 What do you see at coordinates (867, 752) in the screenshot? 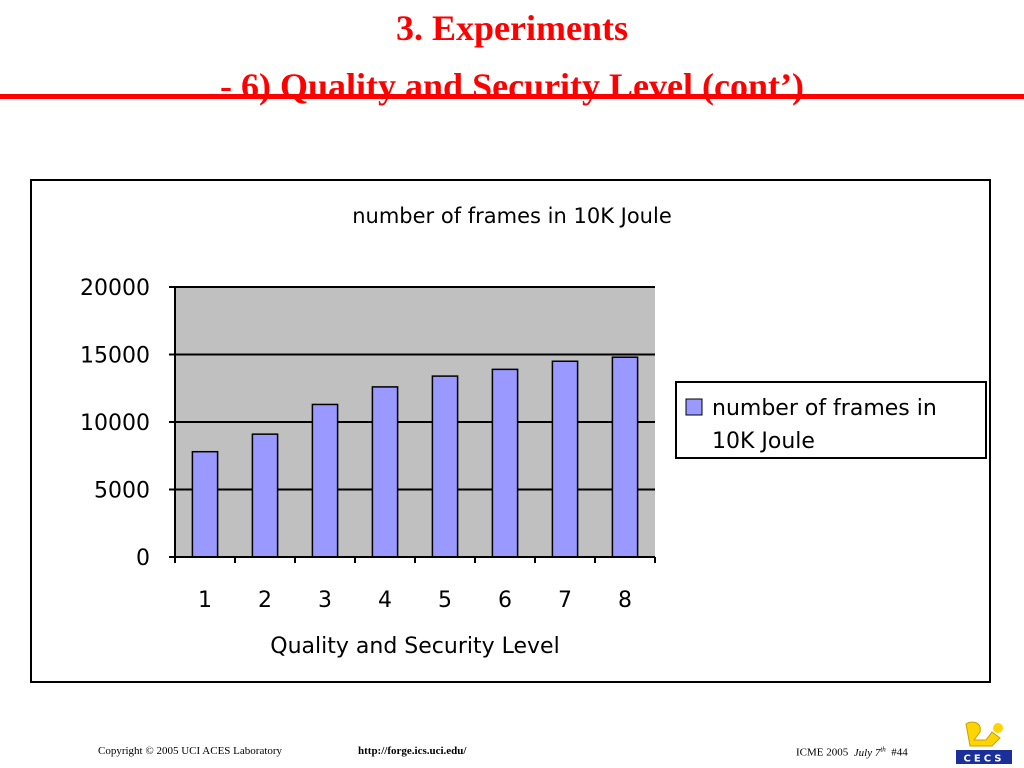
I see `date-main: July 7` at bounding box center [867, 752].